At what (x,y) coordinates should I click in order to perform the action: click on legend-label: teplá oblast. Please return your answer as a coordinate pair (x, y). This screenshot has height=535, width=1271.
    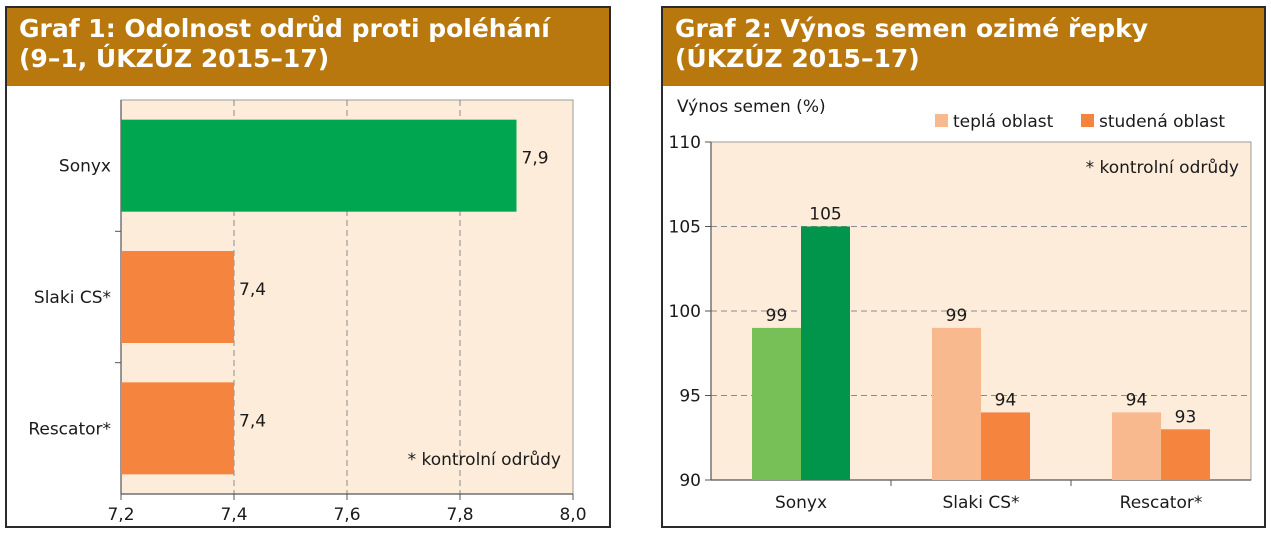
    Looking at the image, I should click on (1003, 122).